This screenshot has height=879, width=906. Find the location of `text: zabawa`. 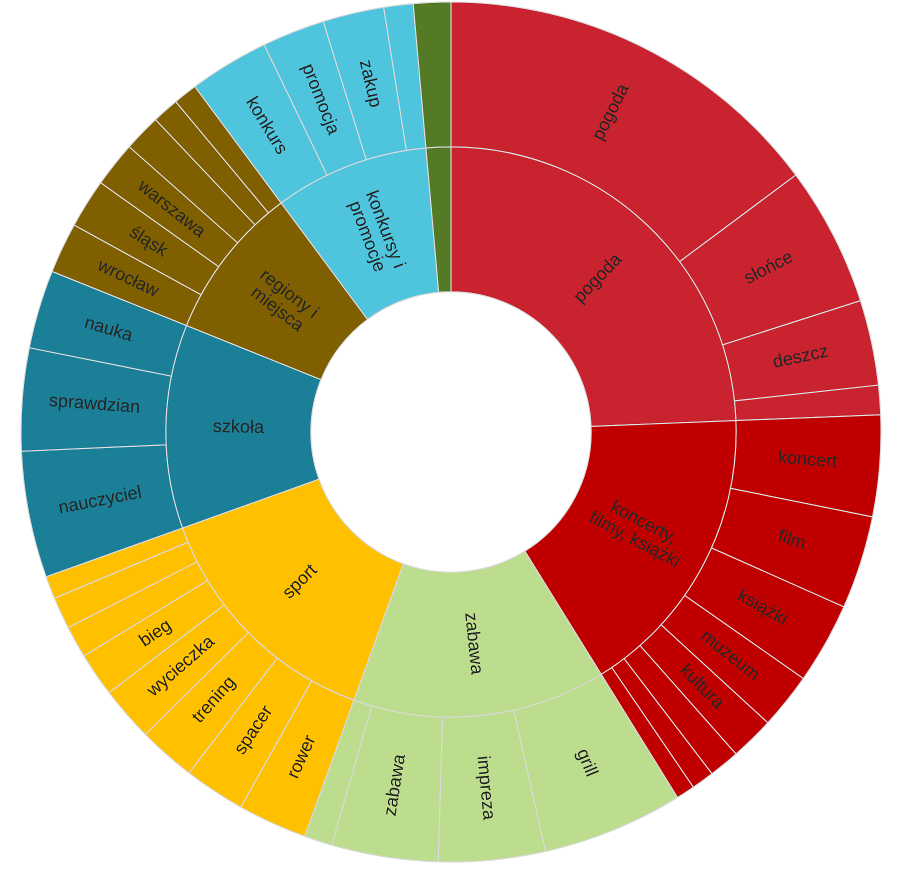

text: zabawa is located at coordinates (475, 643).